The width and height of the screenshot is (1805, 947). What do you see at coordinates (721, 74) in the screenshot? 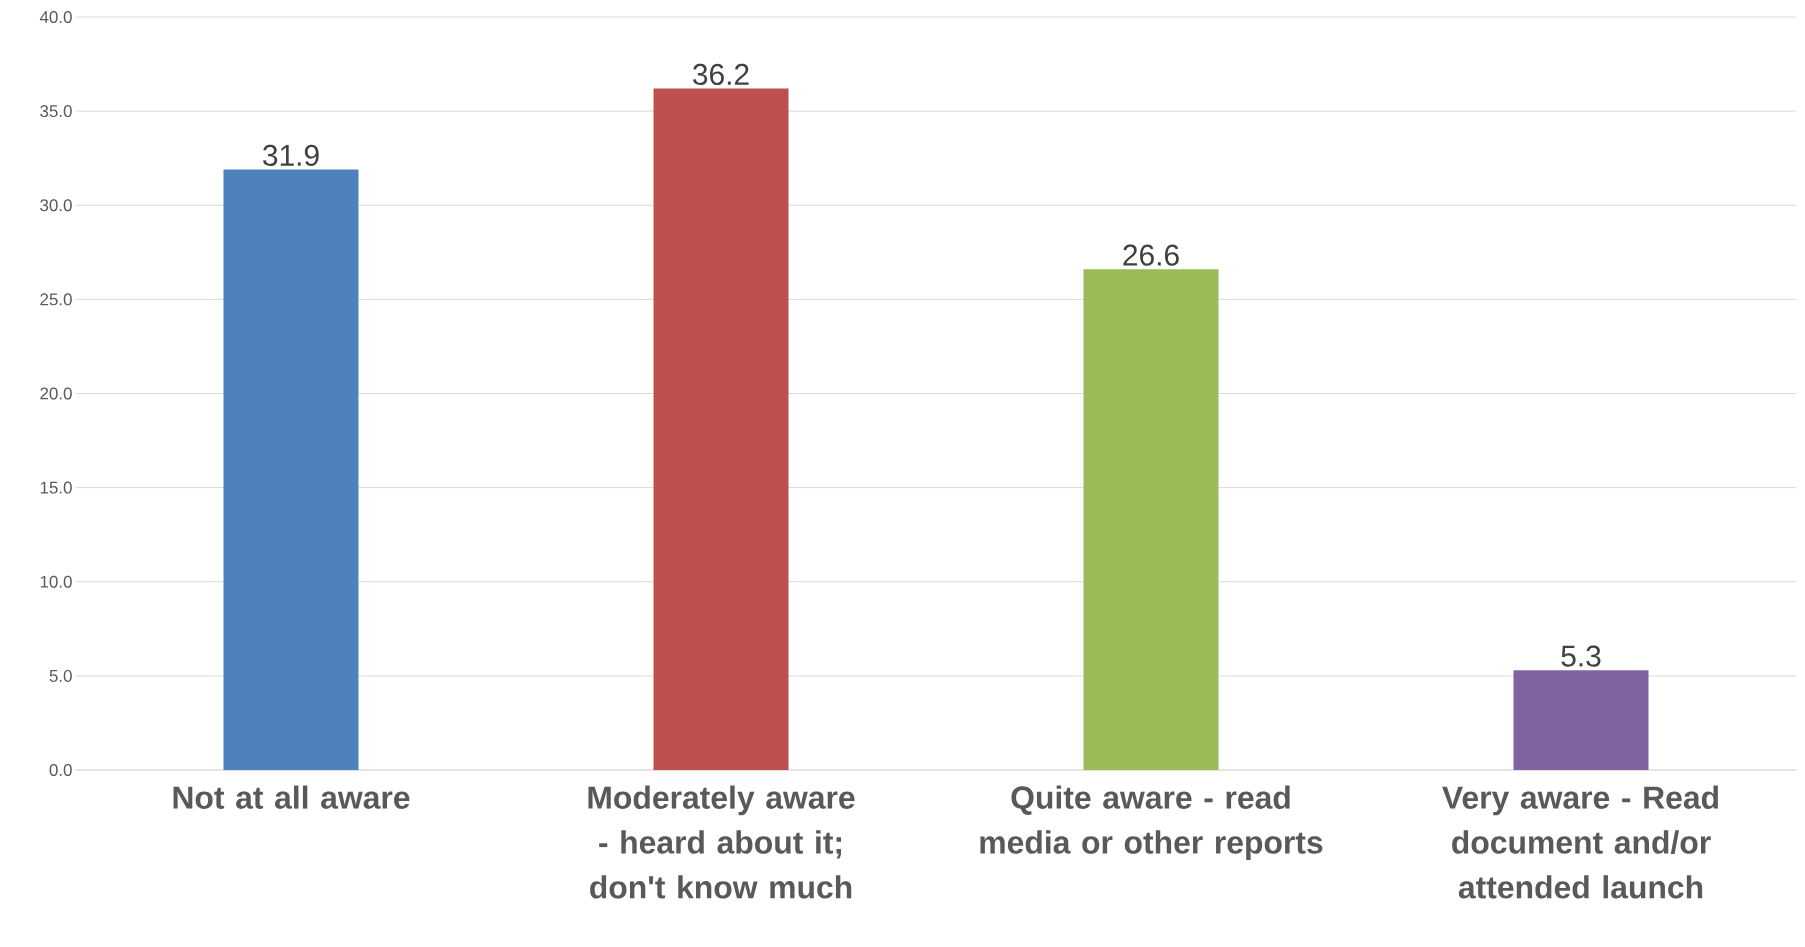
I see `data-label: 36.2` at bounding box center [721, 74].